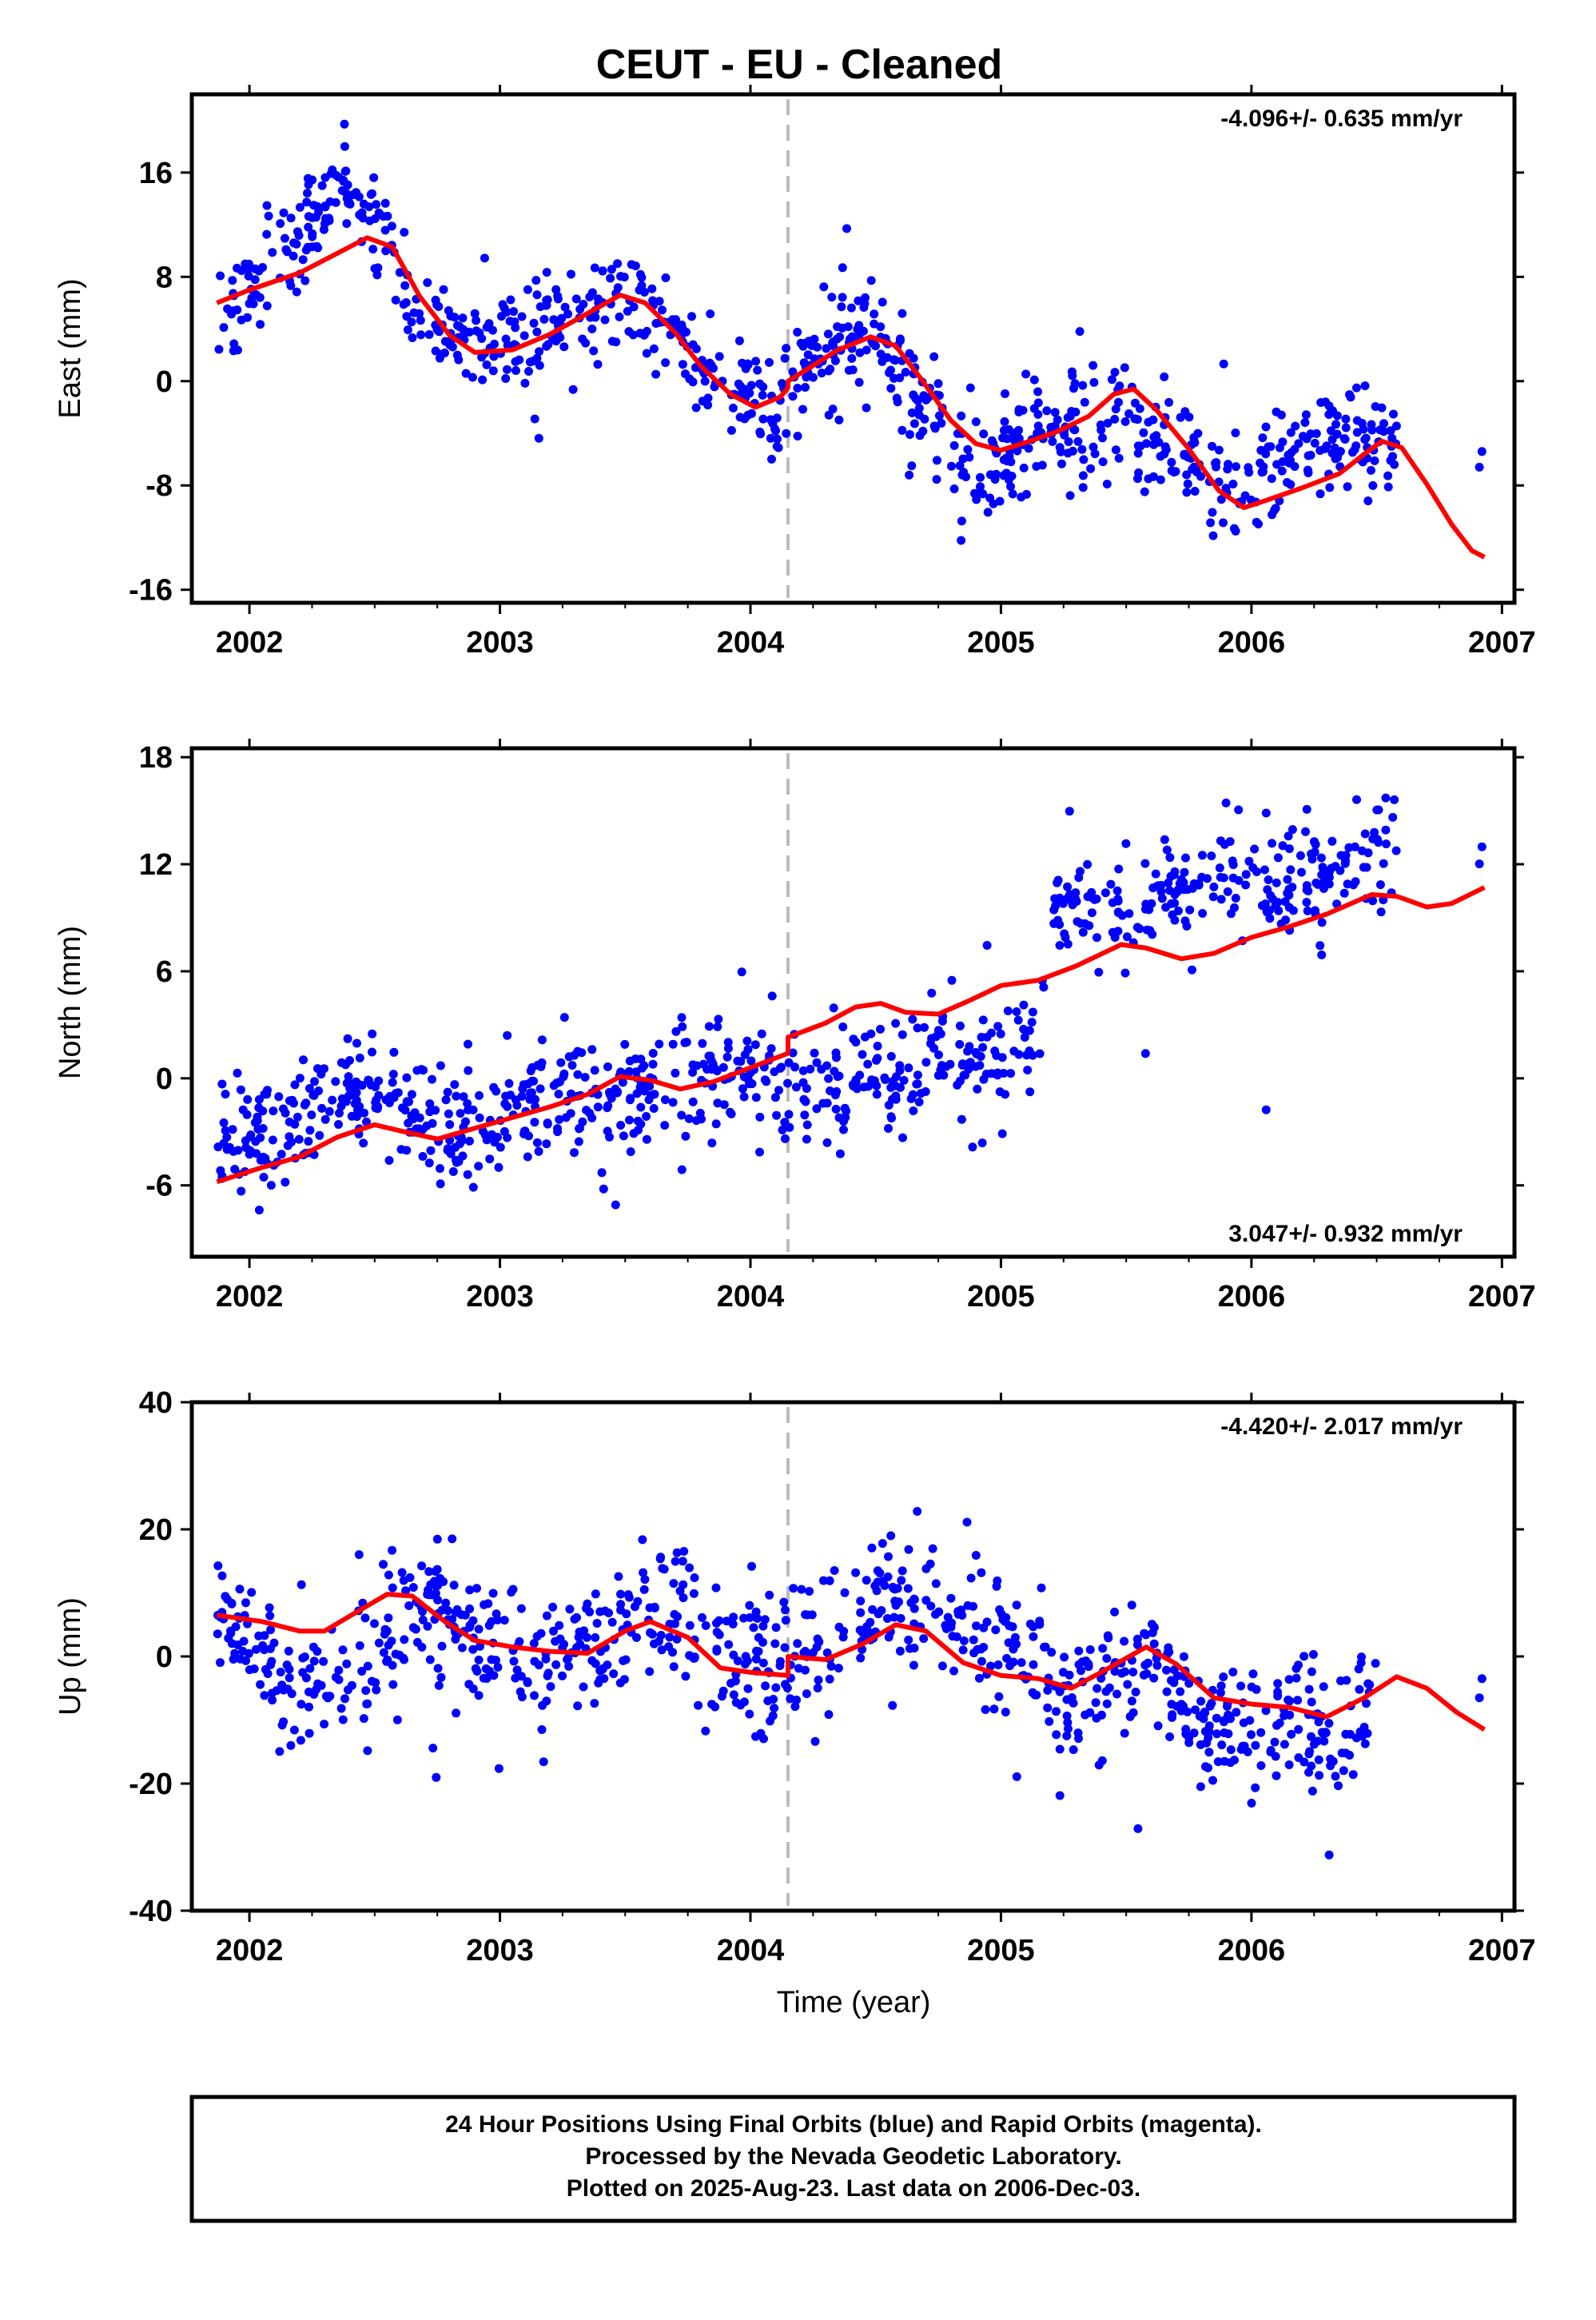 This screenshot has height=2320, width=1596. I want to click on north-x-tick-label: 2006, so click(1252, 1296).